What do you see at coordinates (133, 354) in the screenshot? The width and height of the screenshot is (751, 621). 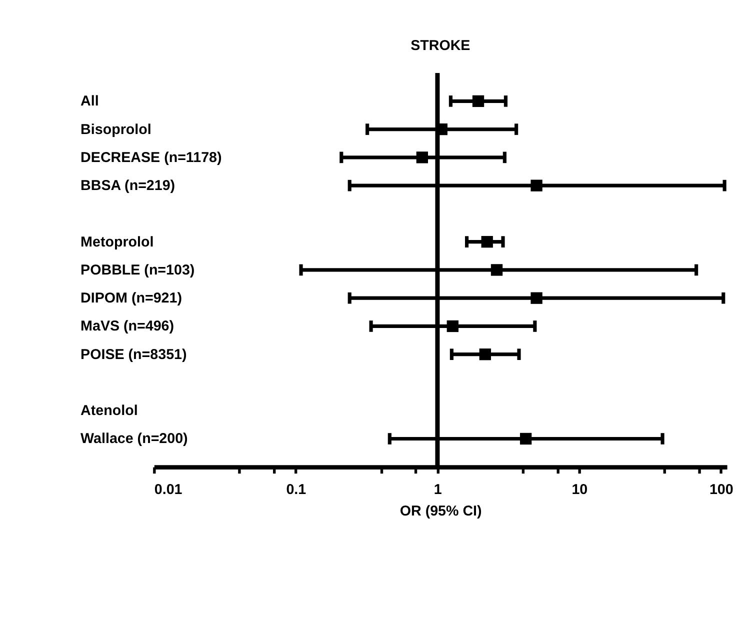 I see `y-tick-label: POISE (n=8351)` at bounding box center [133, 354].